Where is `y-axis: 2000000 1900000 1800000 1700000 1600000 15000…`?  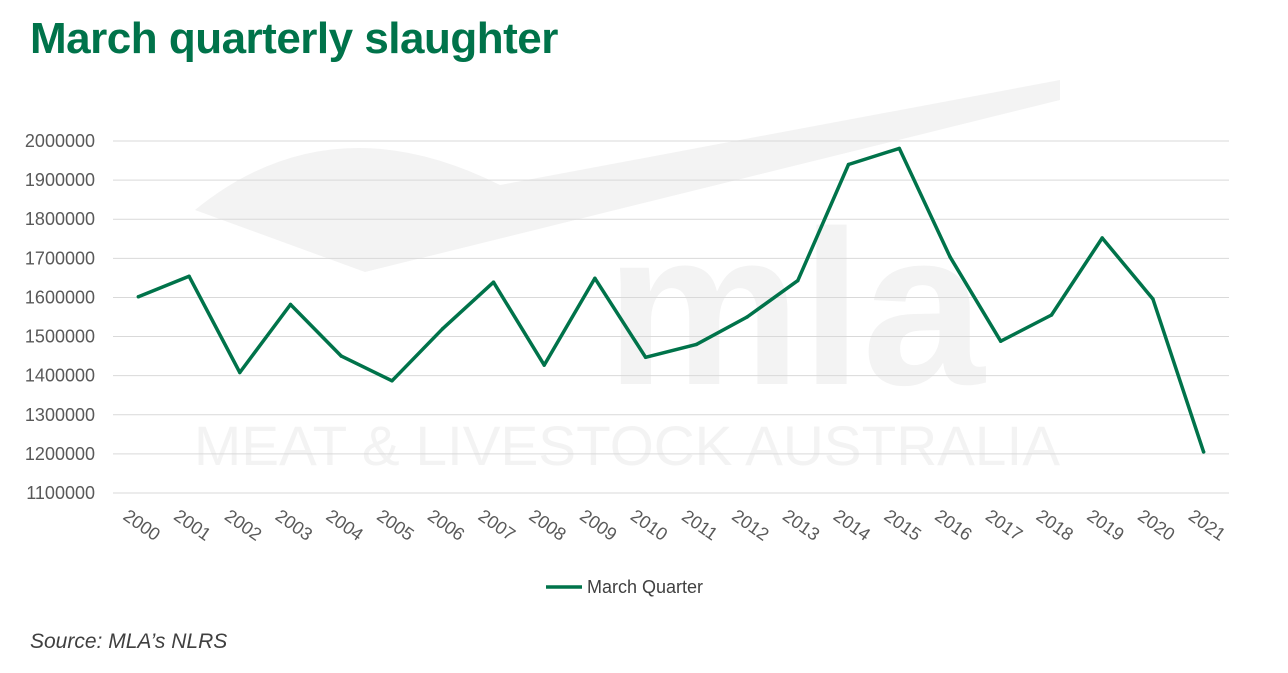 y-axis: 2000000 1900000 1800000 1700000 1600000 15000… is located at coordinates (60, 317).